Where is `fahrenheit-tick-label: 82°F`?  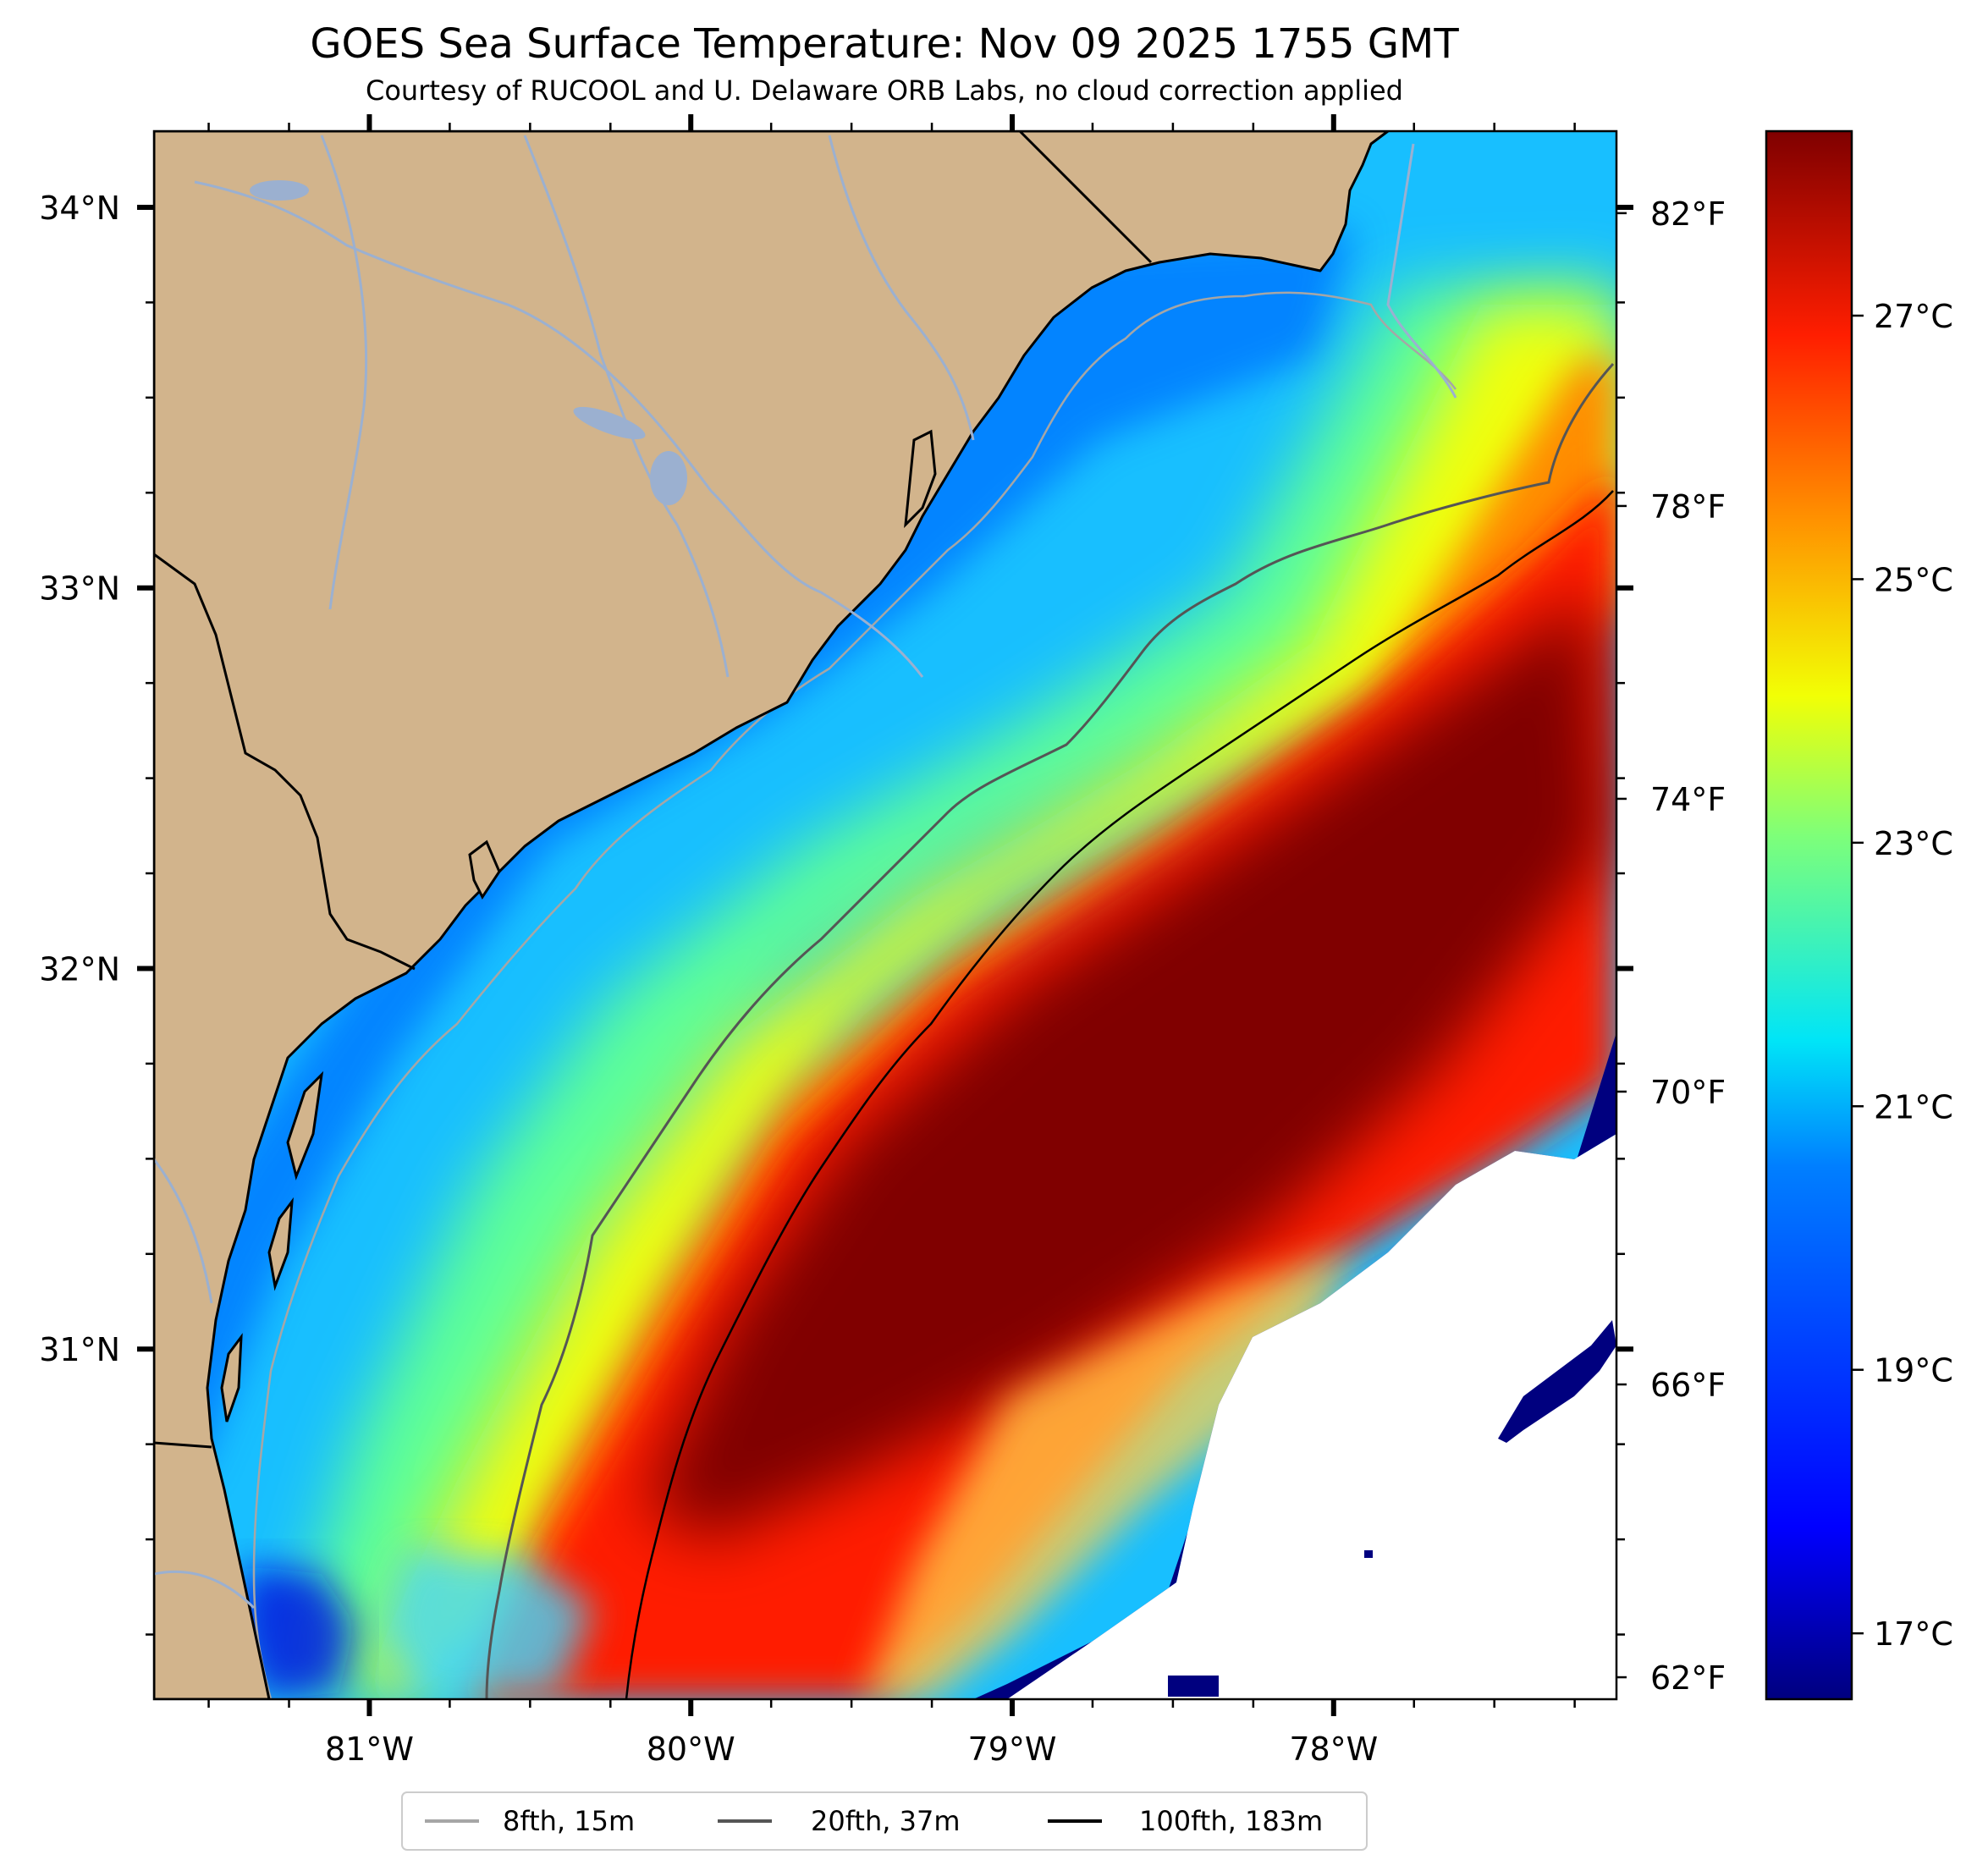
fahrenheit-tick-label: 82°F is located at coordinates (1688, 214).